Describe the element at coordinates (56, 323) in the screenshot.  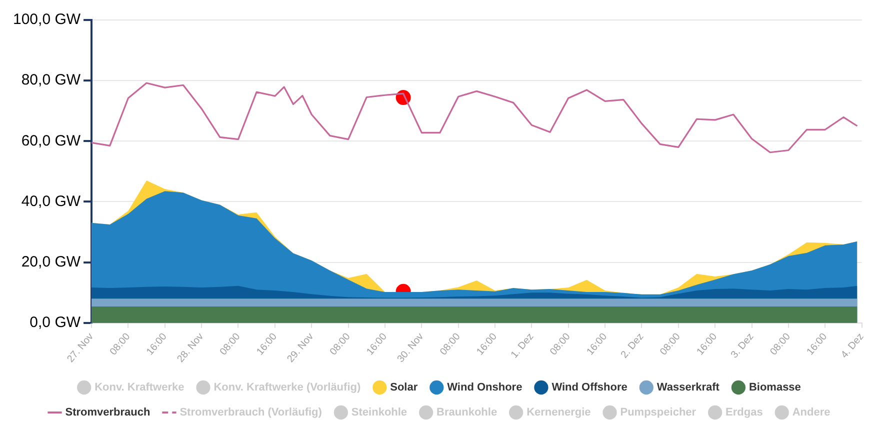
I see `y-tick-label: 0,0 GW` at that location.